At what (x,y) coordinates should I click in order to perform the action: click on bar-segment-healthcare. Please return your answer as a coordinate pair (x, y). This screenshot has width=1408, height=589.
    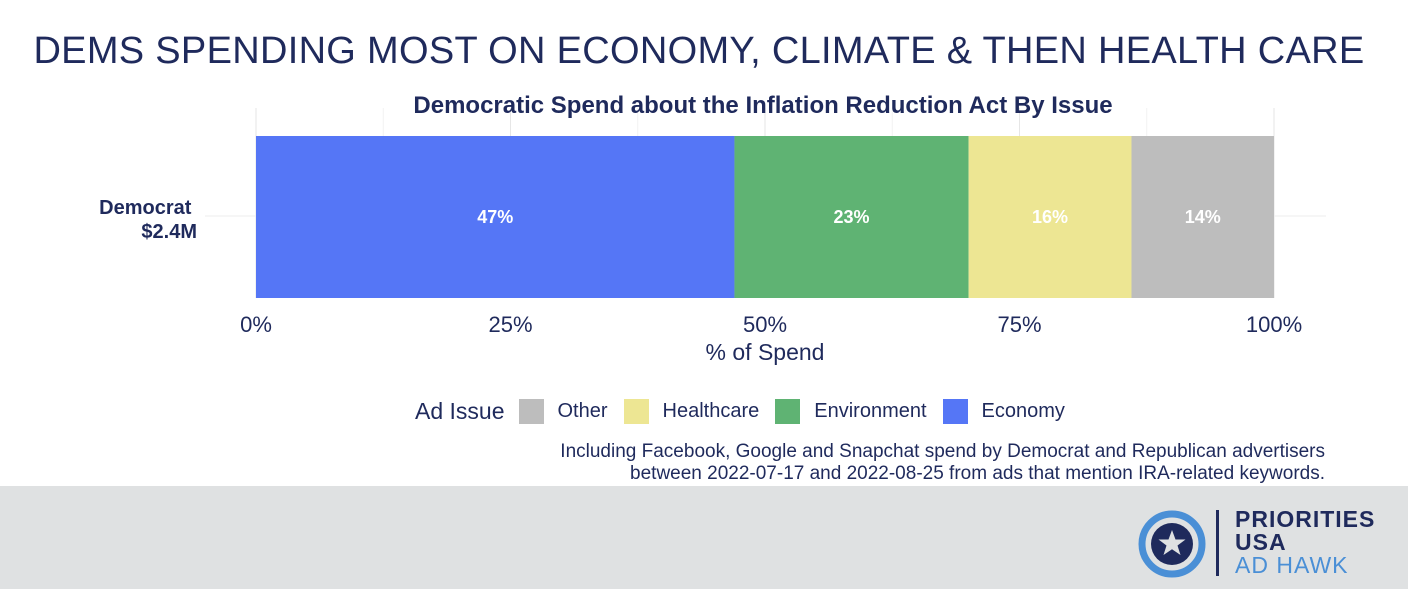
    Looking at the image, I should click on (1050, 217).